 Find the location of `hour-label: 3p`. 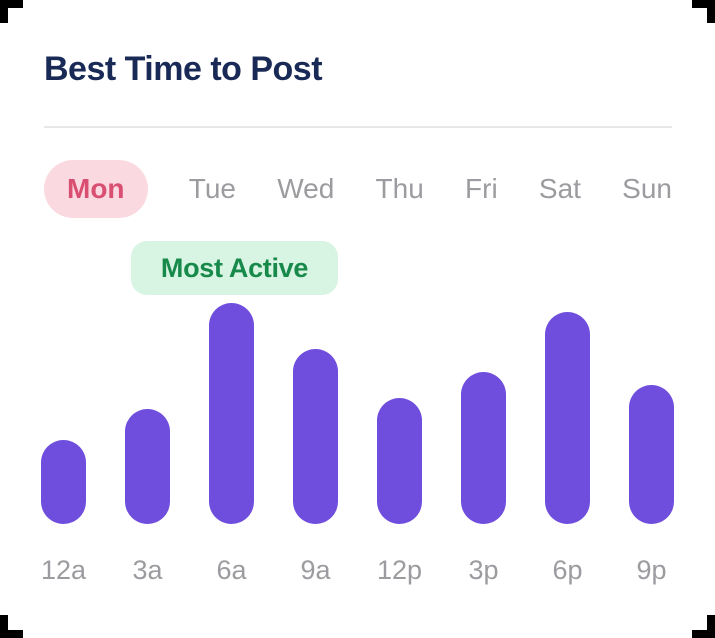

hour-label: 3p is located at coordinates (483, 570).